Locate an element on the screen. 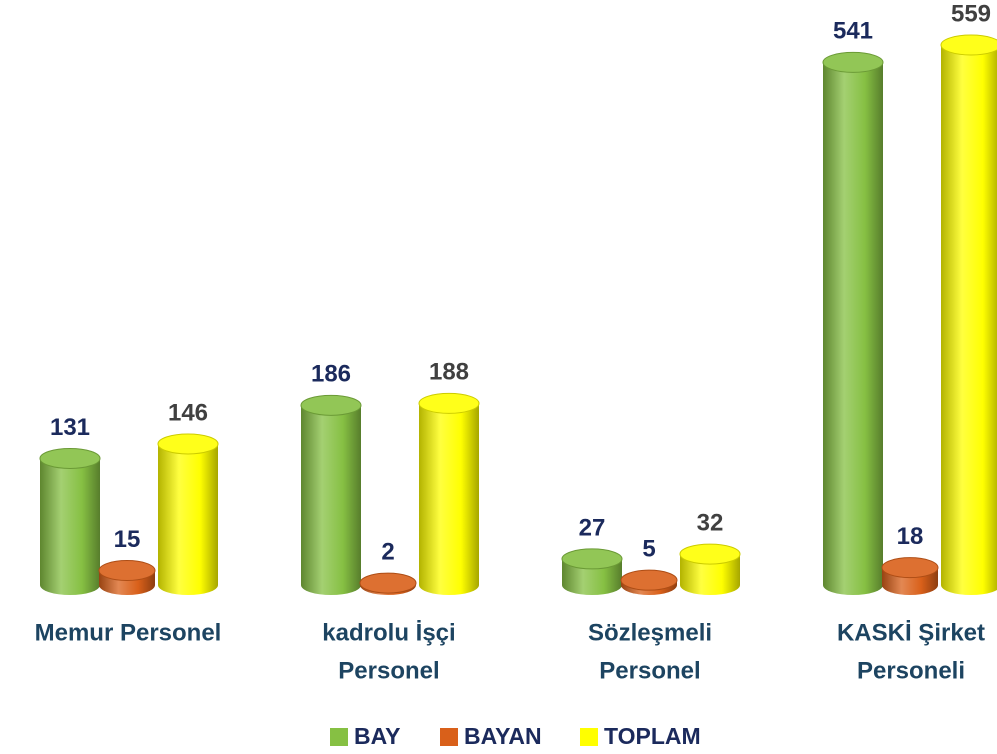 Image resolution: width=997 pixels, height=754 pixels. value-label: 559 is located at coordinates (971, 13).